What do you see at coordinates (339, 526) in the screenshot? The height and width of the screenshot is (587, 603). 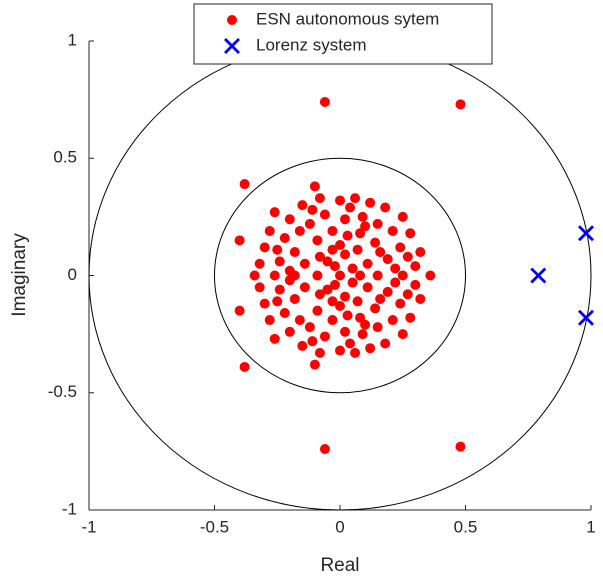 I see `x-tick-label: 0` at bounding box center [339, 526].